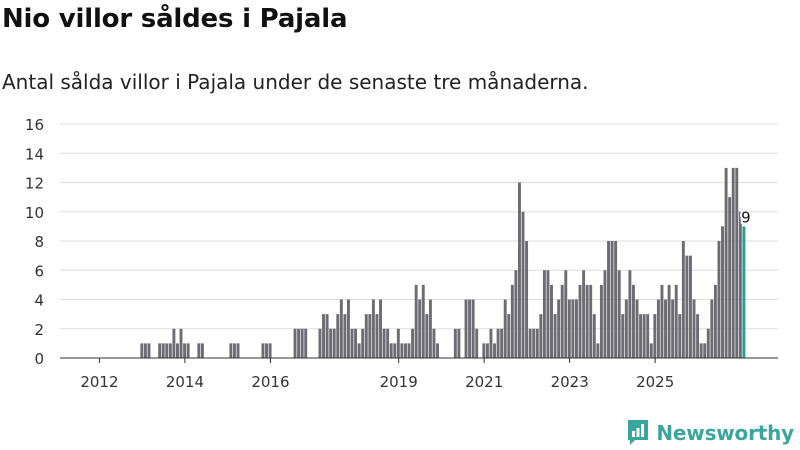  I want to click on highlight-bar, so click(744, 292).